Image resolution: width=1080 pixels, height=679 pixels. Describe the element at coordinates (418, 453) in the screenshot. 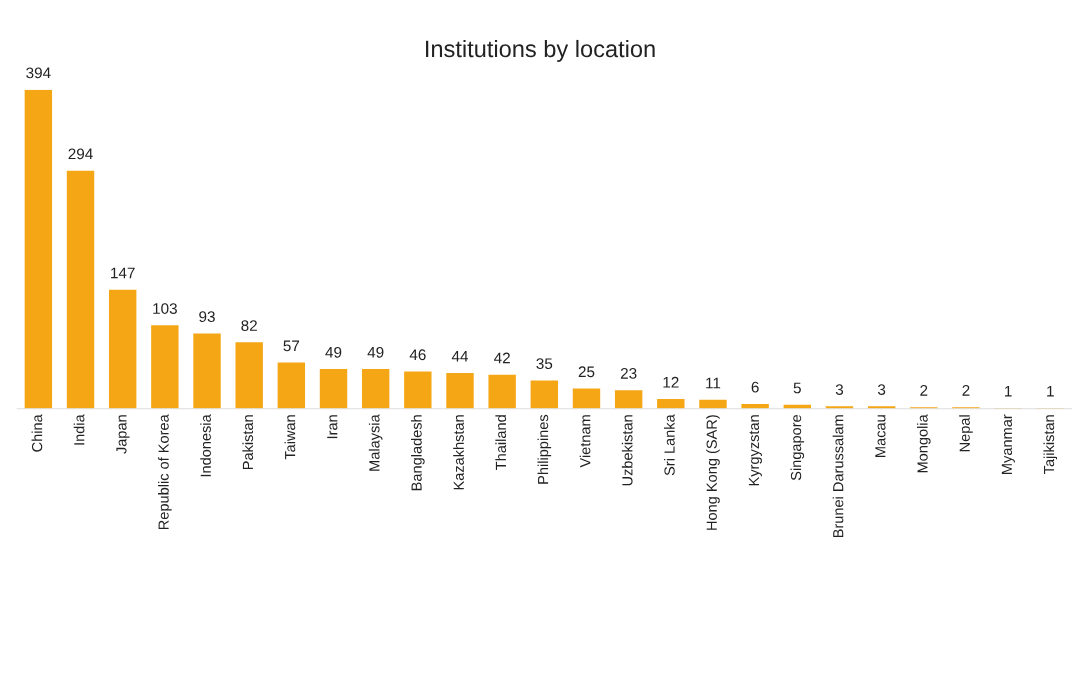

I see `x-tick-label: Bangladesh` at that location.